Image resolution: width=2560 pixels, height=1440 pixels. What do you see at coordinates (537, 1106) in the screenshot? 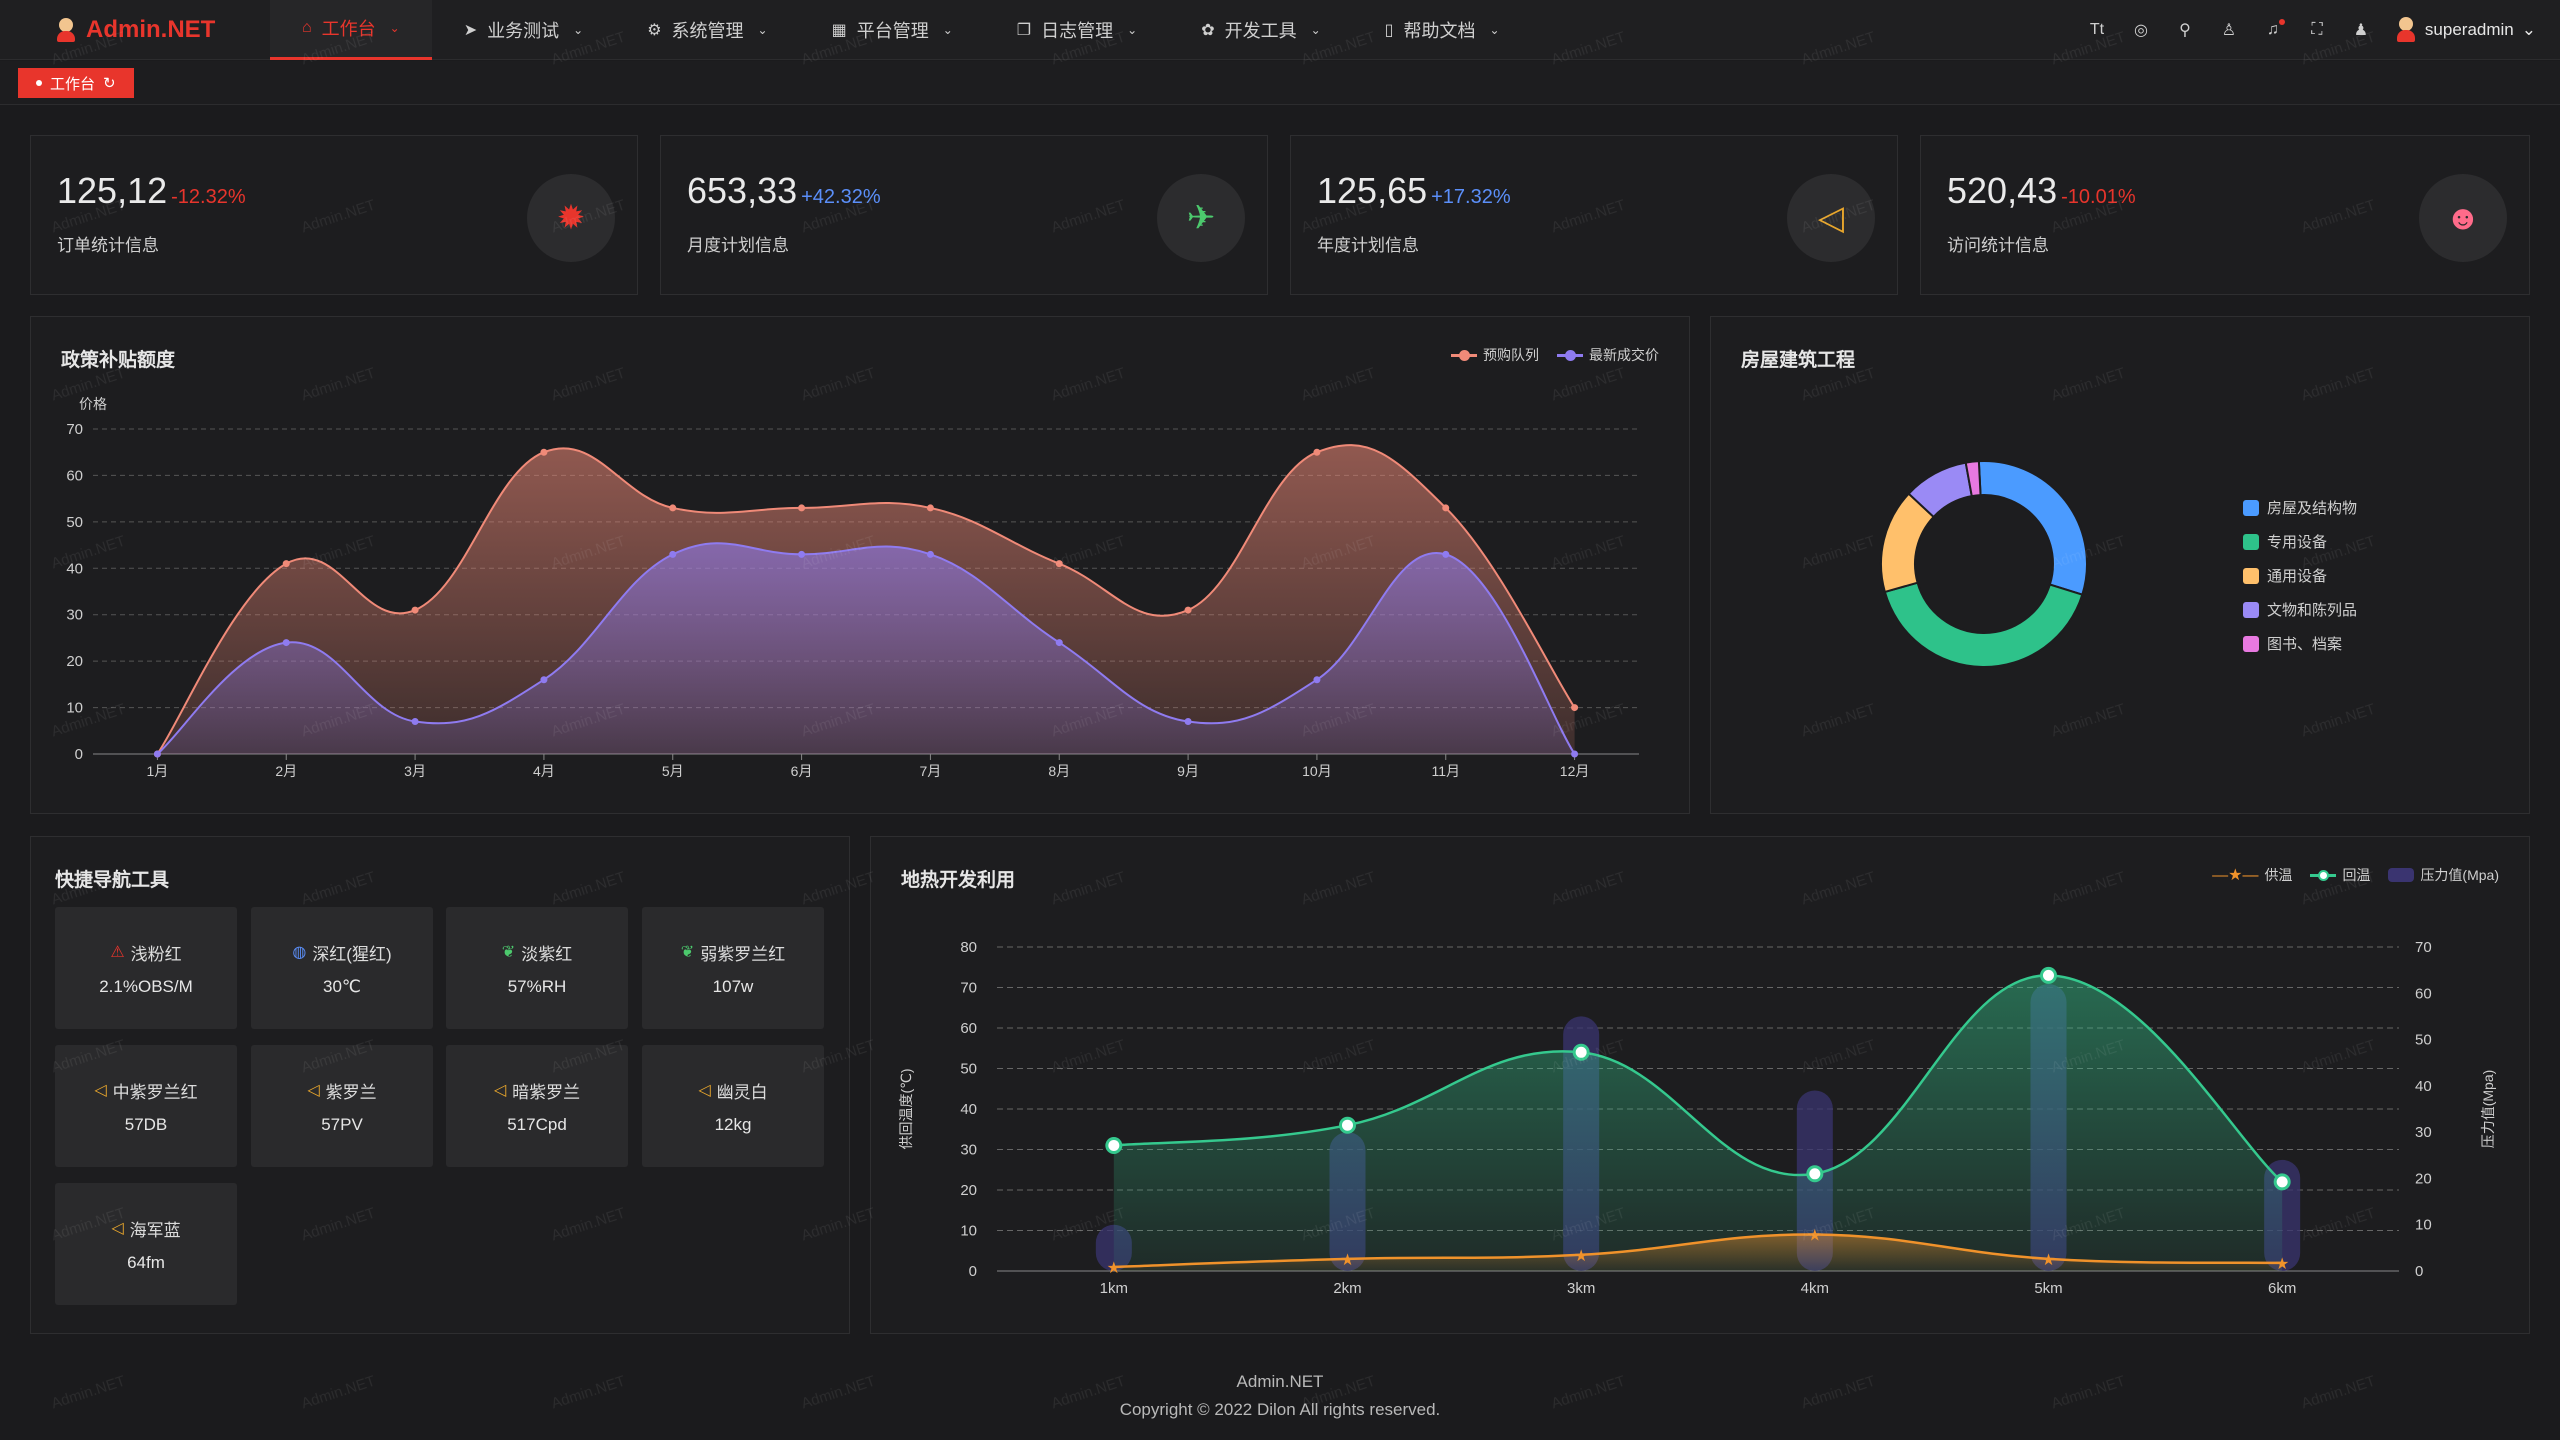
I see `quick-nav-item: ◁ 暗紫罗兰 517Cpd` at bounding box center [537, 1106].